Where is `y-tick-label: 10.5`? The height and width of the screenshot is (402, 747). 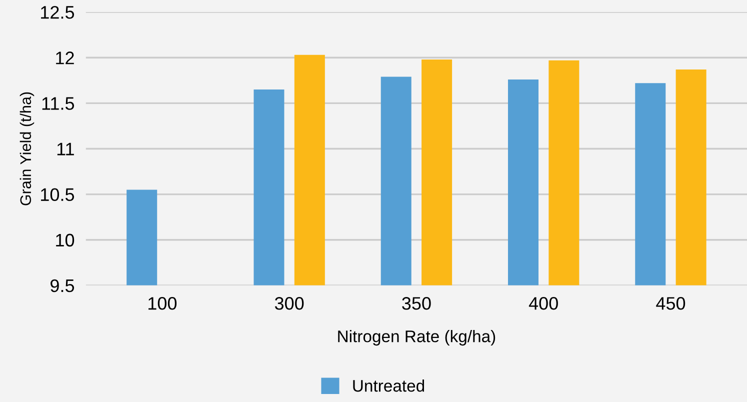 y-tick-label: 10.5 is located at coordinates (57, 195).